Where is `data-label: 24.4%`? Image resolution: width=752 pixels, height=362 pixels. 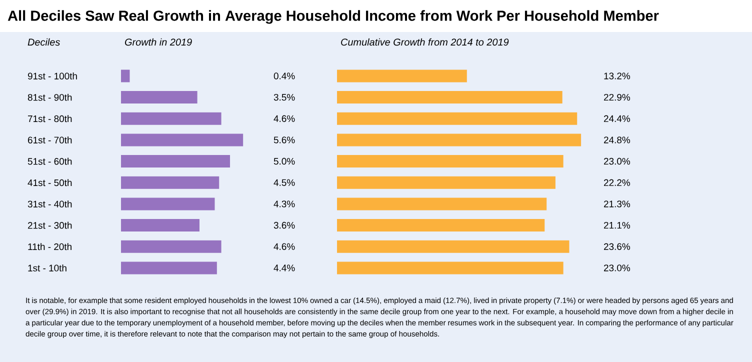 data-label: 24.4% is located at coordinates (617, 118).